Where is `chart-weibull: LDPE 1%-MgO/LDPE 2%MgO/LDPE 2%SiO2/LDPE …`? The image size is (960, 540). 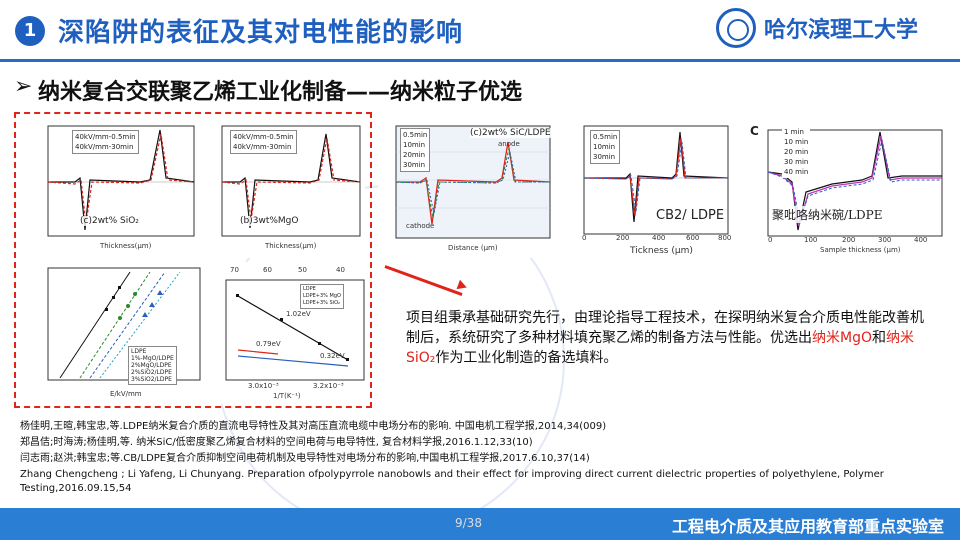
chart-weibull: LDPE 1%-MgO/LDPE 2%MgO/LDPE 2%SiO2/LDPE … is located at coordinates (112, 333).